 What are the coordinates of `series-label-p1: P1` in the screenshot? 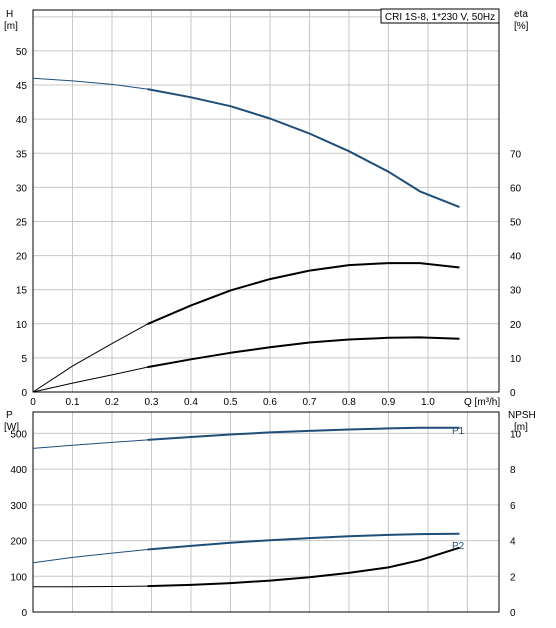 It's located at (458, 431).